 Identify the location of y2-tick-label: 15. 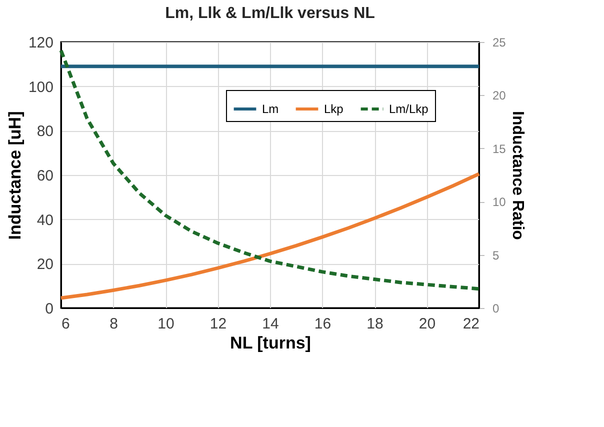
(499, 149).